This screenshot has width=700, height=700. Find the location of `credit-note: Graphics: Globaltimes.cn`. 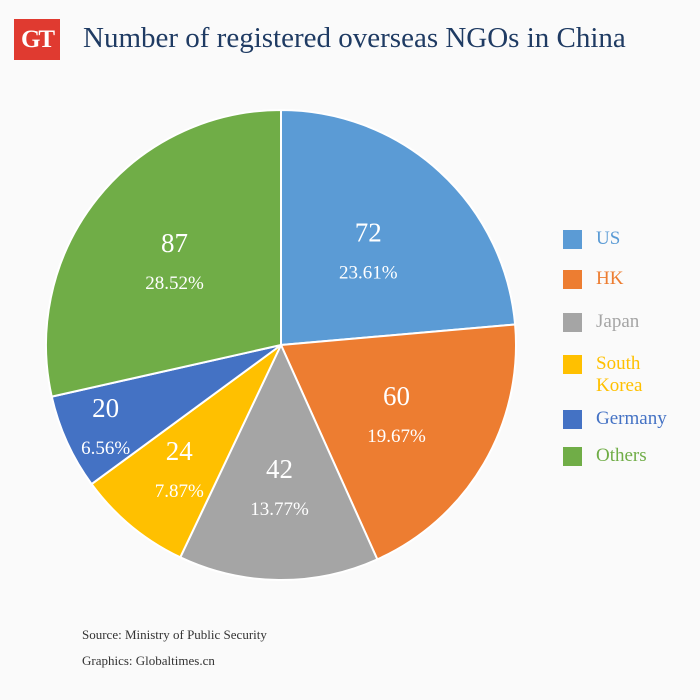

credit-note: Graphics: Globaltimes.cn is located at coordinates (148, 660).